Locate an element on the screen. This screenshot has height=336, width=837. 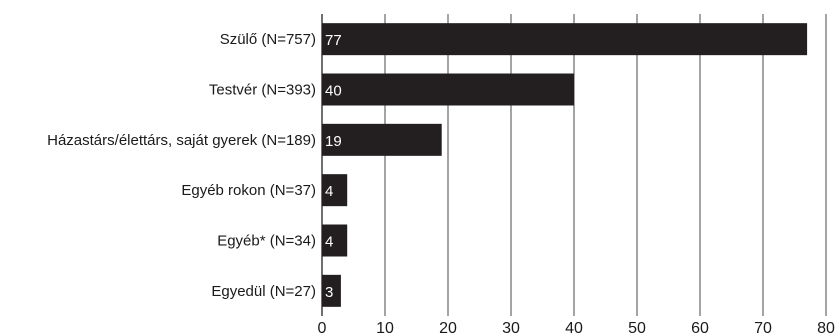
data-label-3: 4 is located at coordinates (329, 191).